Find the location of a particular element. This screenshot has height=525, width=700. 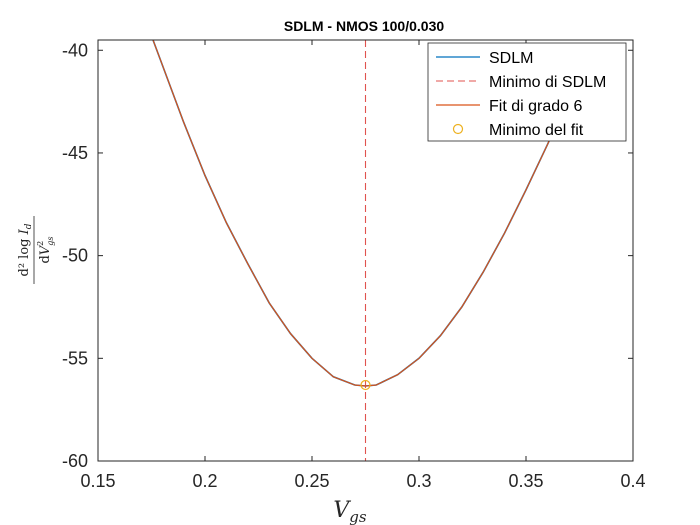

legend-swatch is located at coordinates (458, 129).